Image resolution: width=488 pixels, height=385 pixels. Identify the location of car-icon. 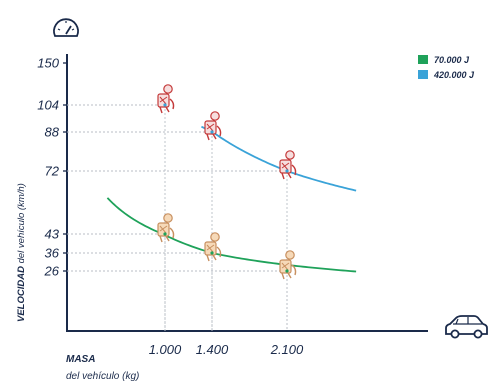
(466, 327).